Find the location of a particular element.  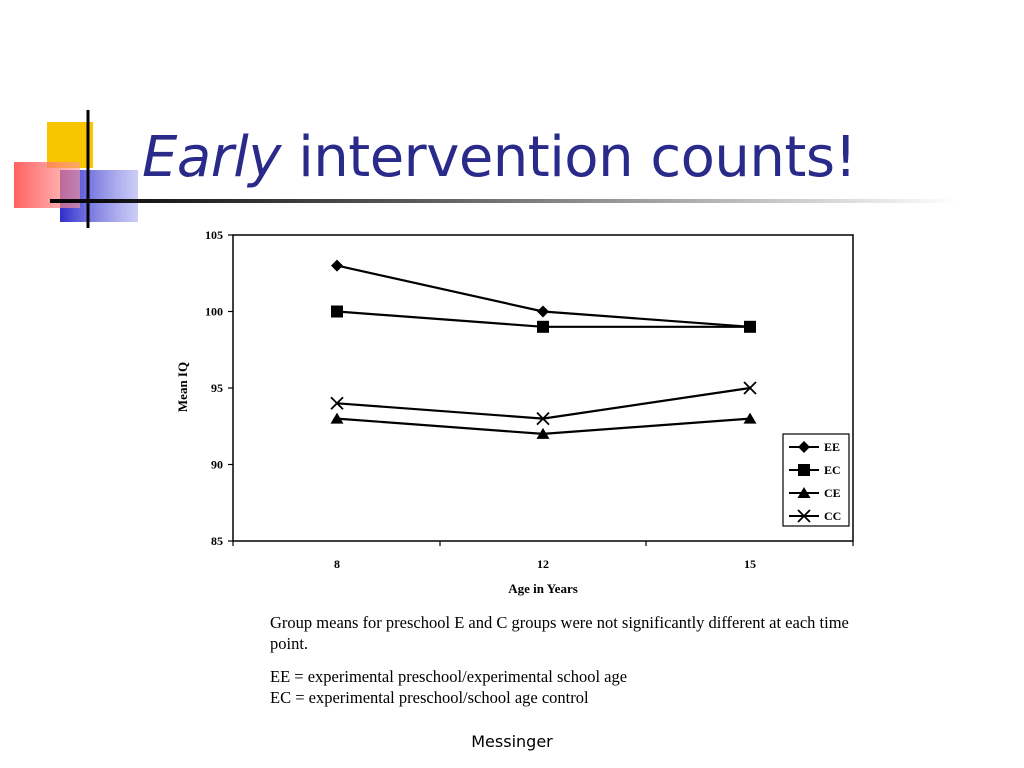

legend-marker-ec is located at coordinates (804, 470).